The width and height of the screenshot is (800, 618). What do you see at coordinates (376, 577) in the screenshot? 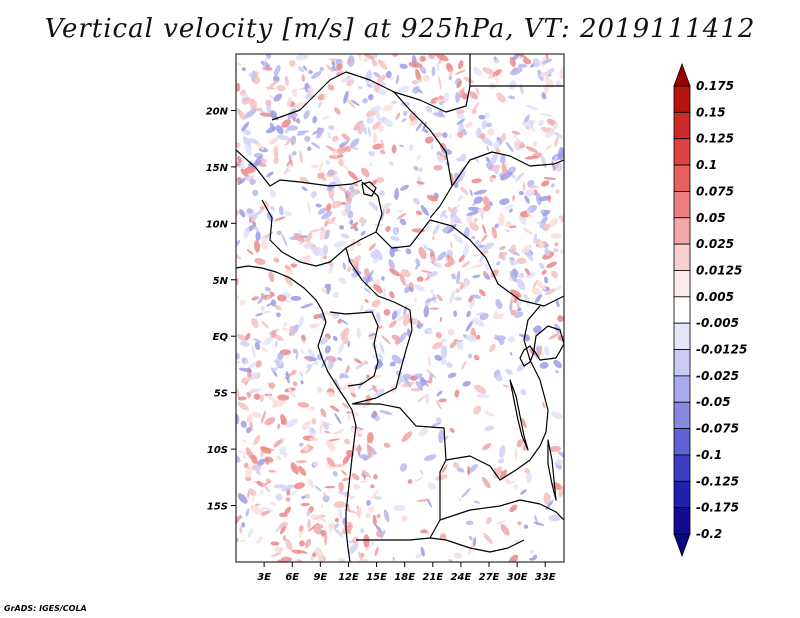
I see `lon-tick-label: 15E` at bounding box center [376, 577].